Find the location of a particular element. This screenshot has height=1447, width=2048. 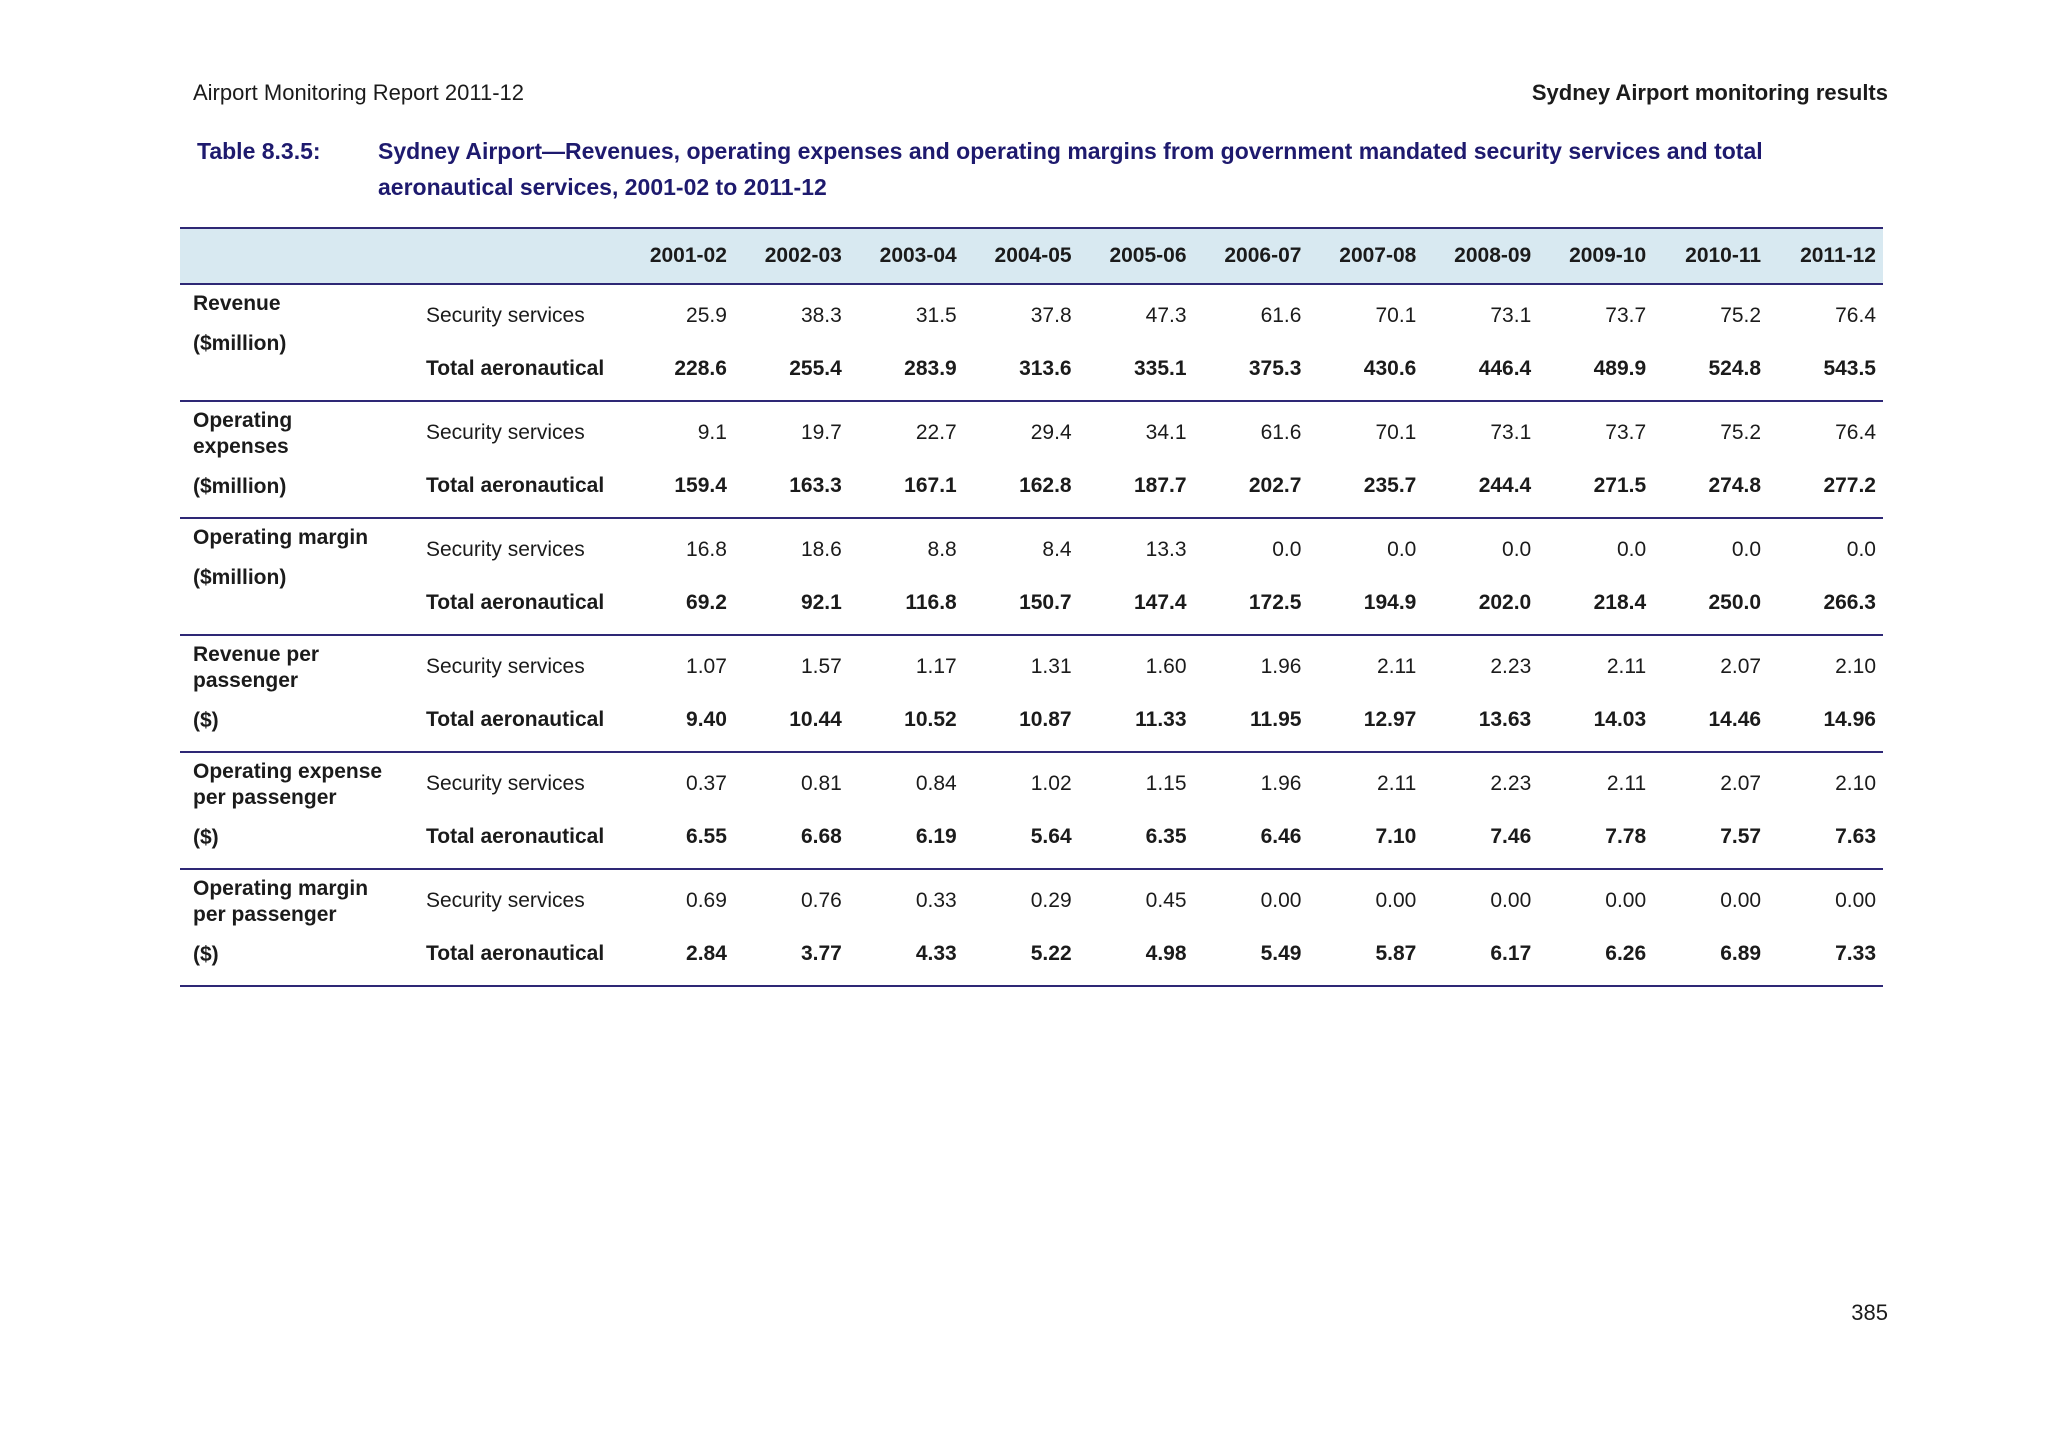

value-cell: 7.57 is located at coordinates (1711, 840).